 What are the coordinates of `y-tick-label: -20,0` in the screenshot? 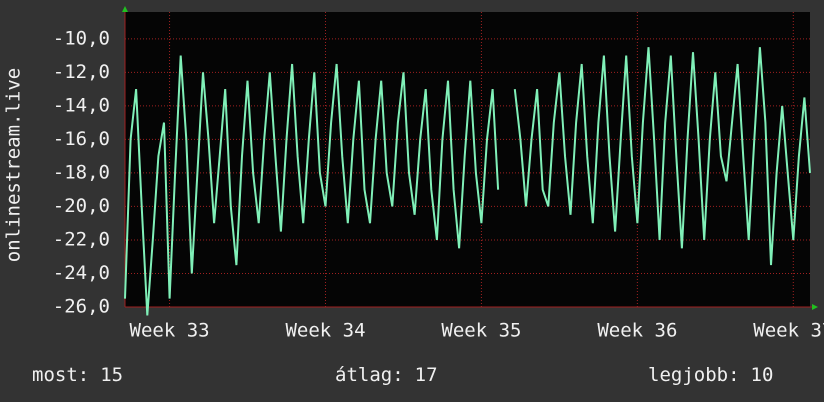 It's located at (81, 206).